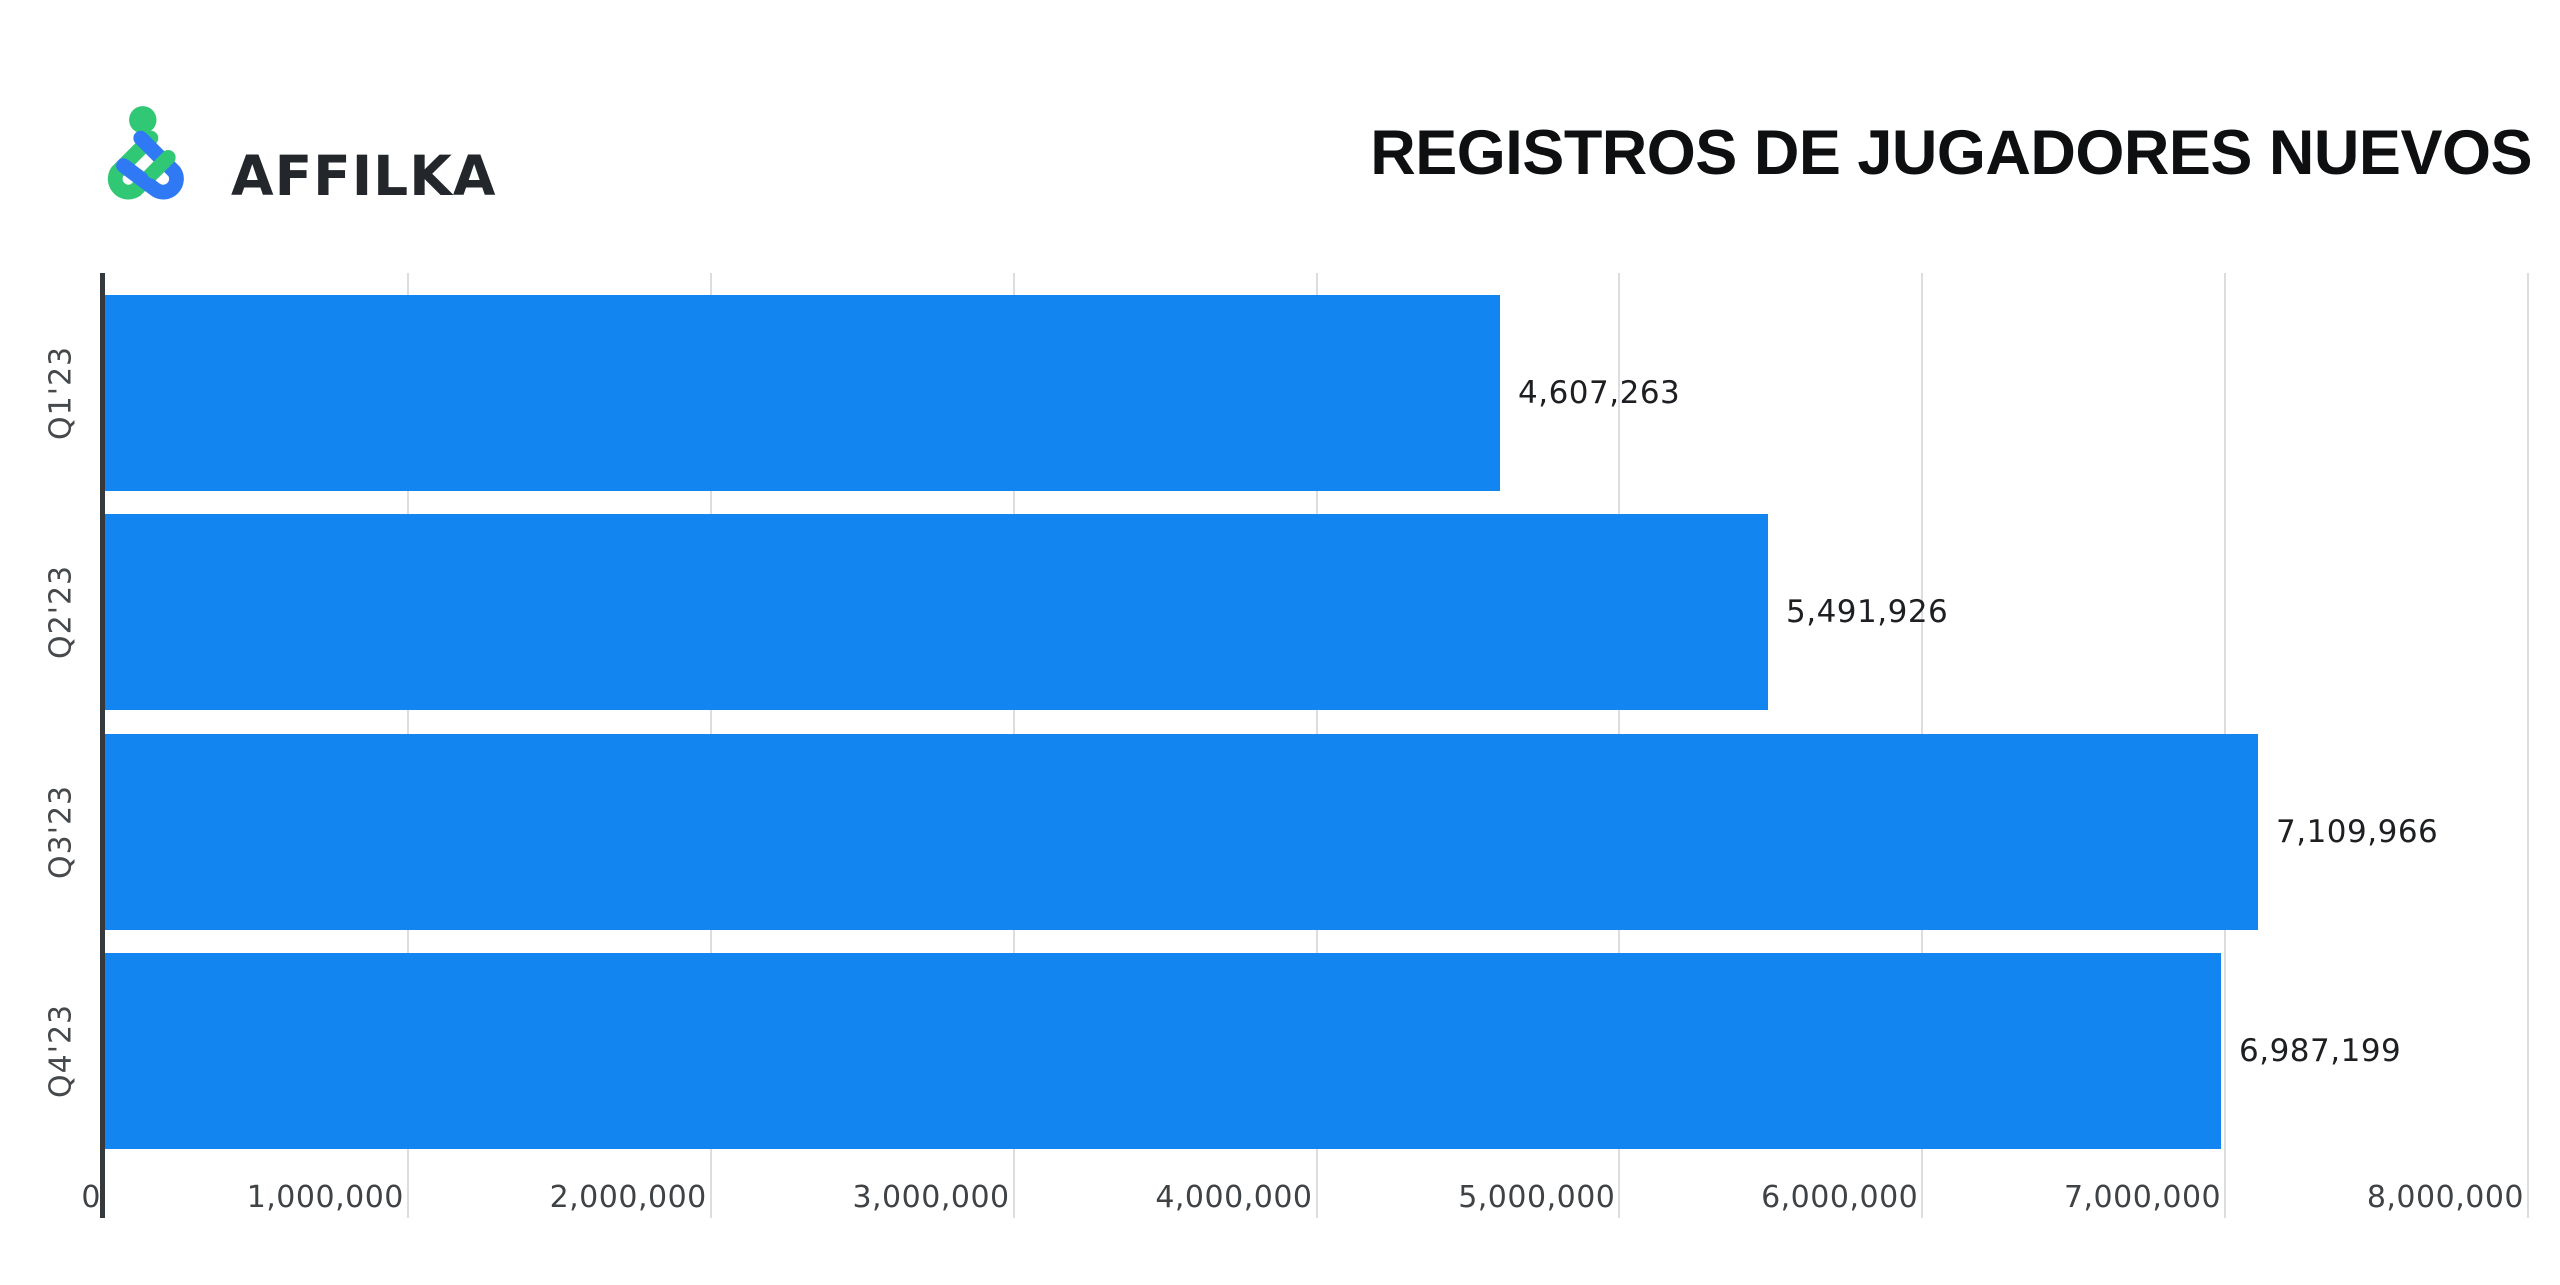 The width and height of the screenshot is (2560, 1285). I want to click on x-axis-tick-label: 6,000,000, so click(1840, 1197).